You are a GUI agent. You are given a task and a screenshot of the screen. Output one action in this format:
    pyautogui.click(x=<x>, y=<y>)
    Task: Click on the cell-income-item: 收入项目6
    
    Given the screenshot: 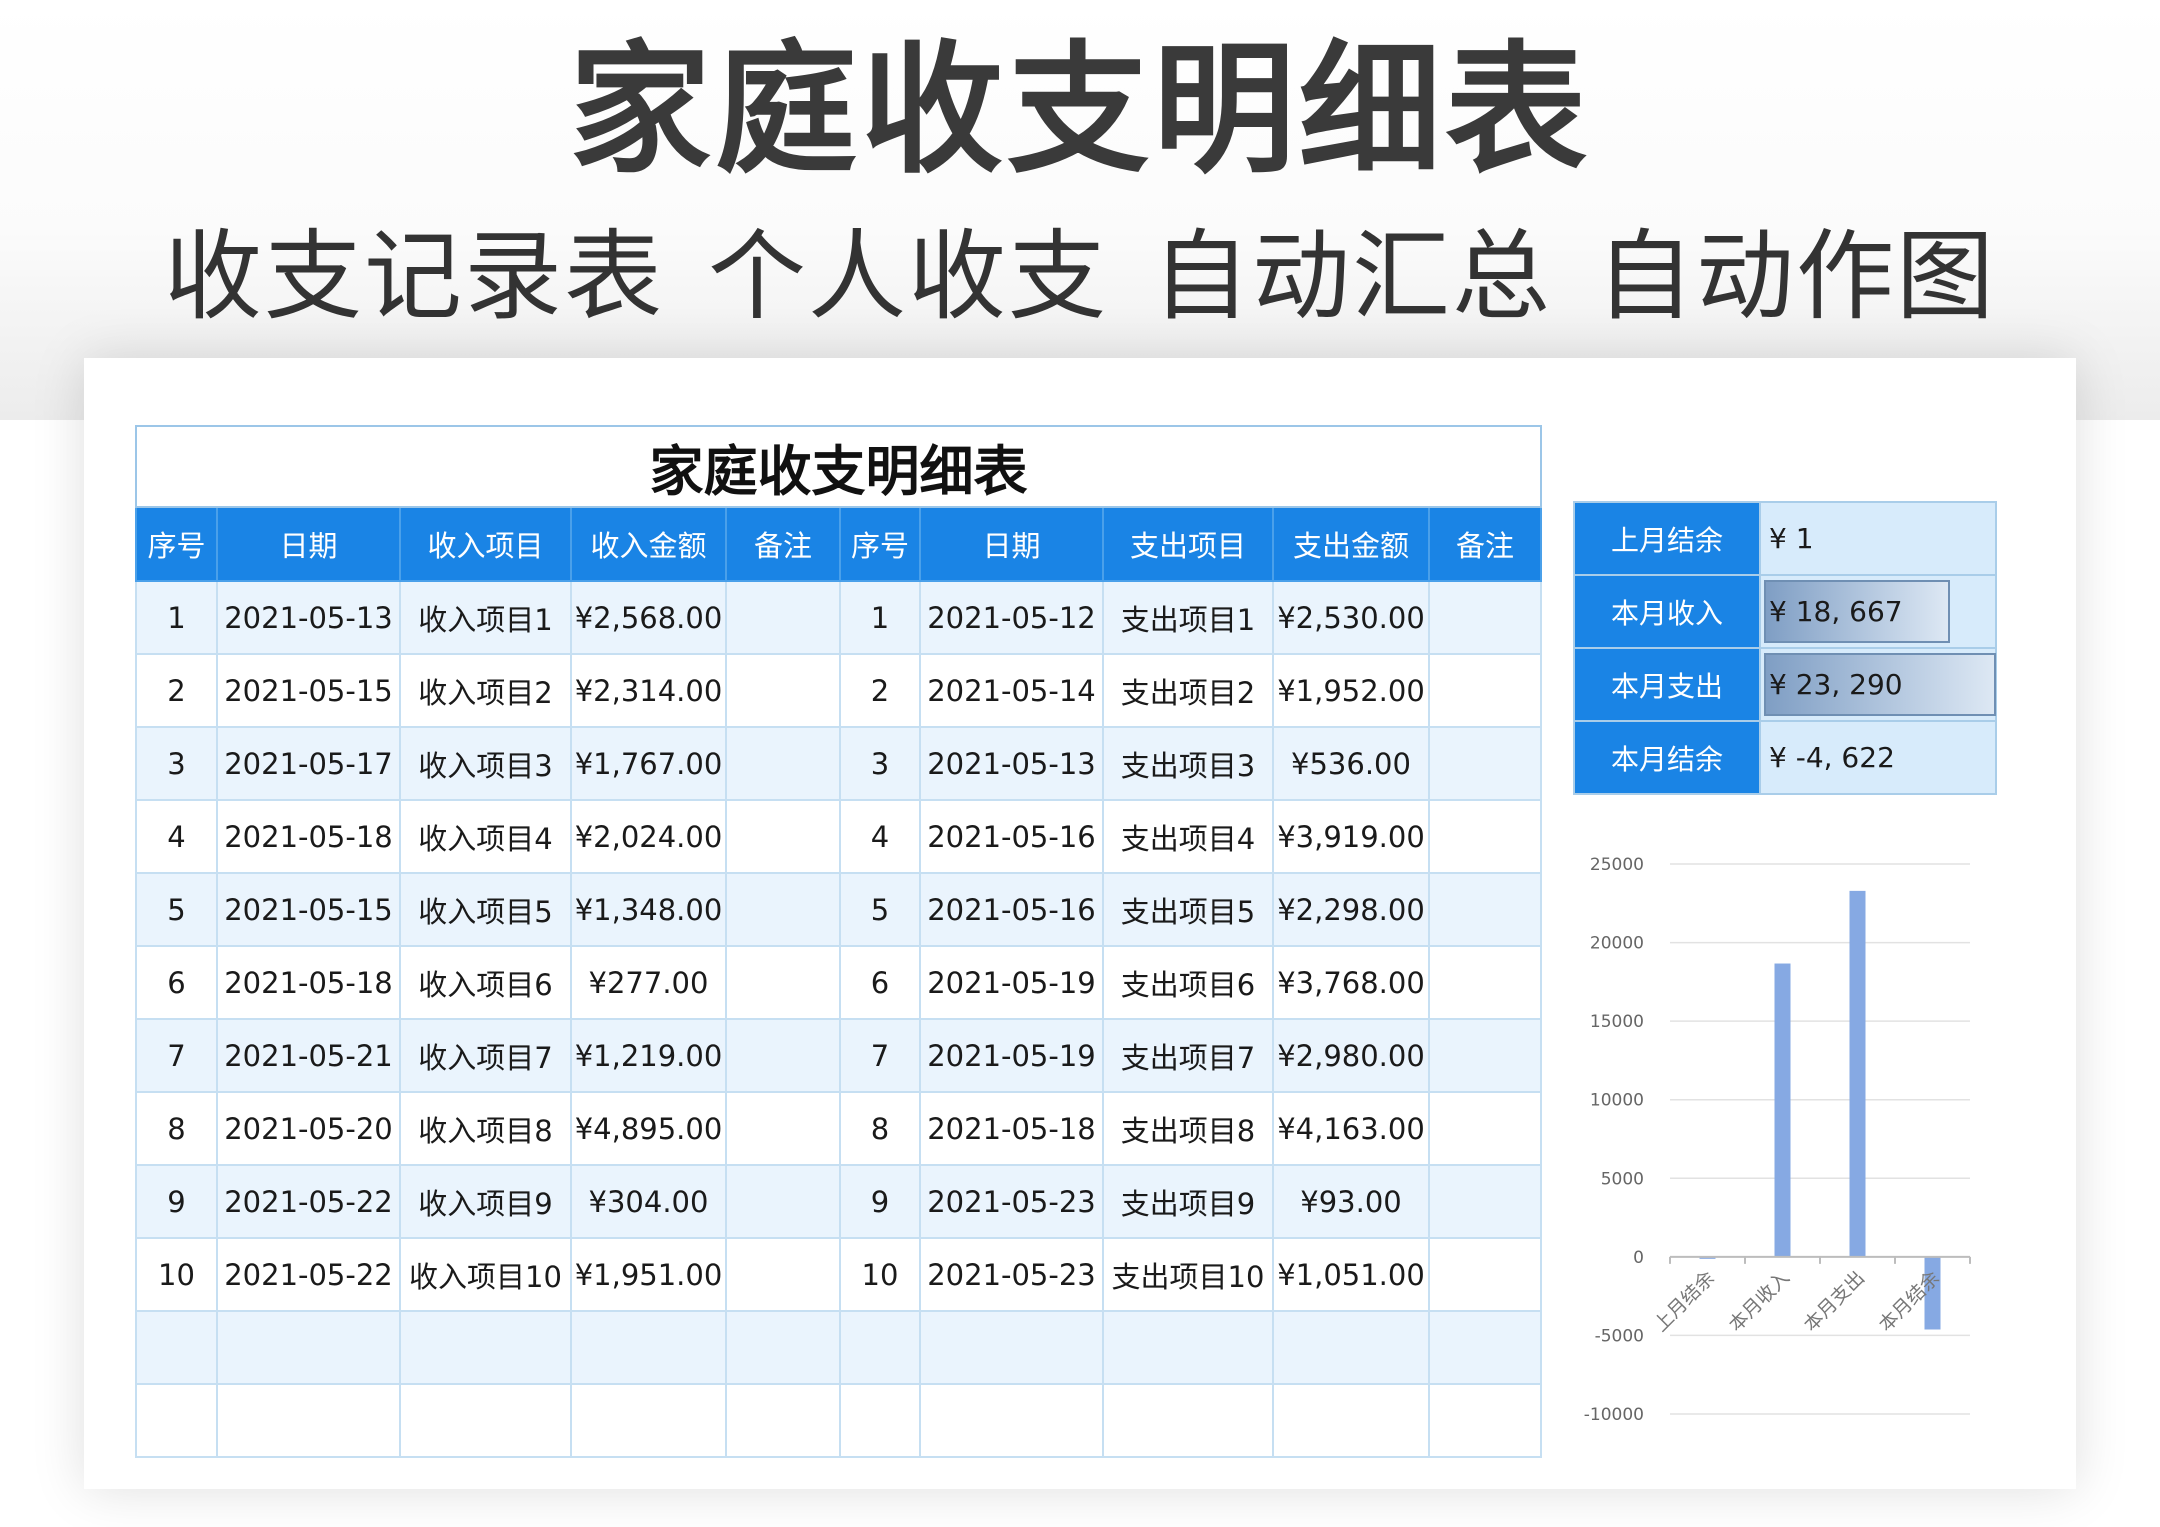 What is the action you would take?
    pyautogui.click(x=485, y=982)
    